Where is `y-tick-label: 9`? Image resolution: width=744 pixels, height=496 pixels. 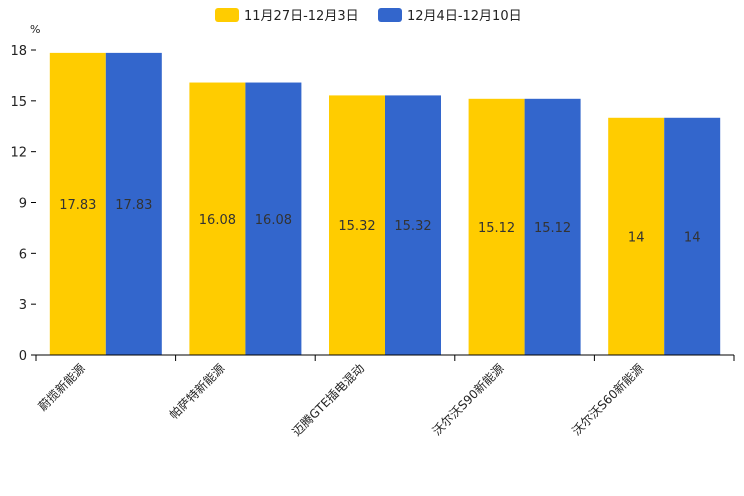
y-tick-label: 9 is located at coordinates (23, 204).